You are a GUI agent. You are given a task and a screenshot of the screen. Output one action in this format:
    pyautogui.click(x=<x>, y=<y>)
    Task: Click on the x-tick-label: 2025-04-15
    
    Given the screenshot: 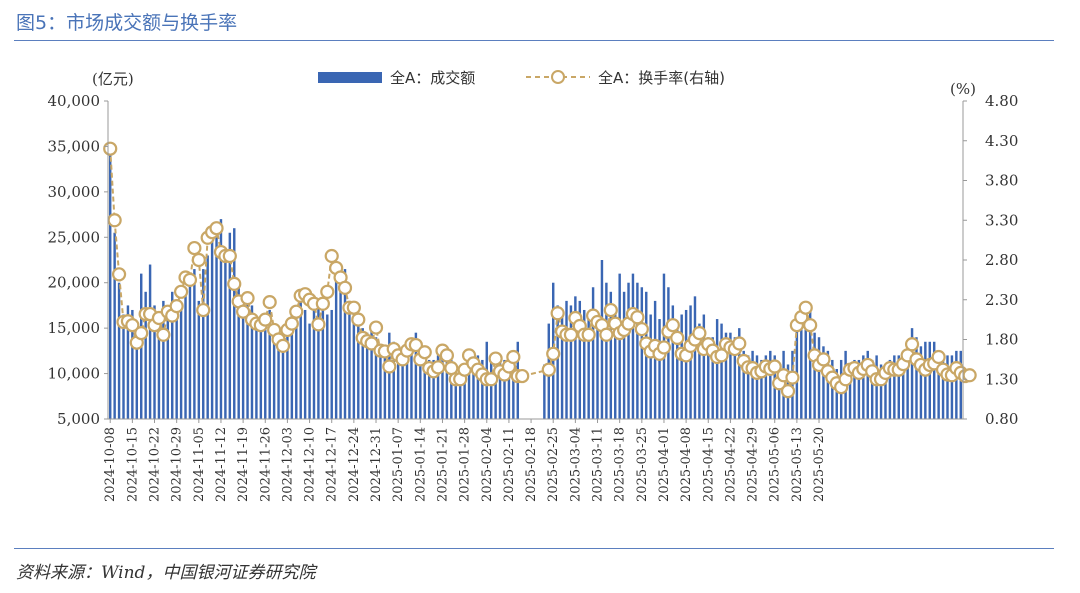 What is the action you would take?
    pyautogui.click(x=708, y=464)
    